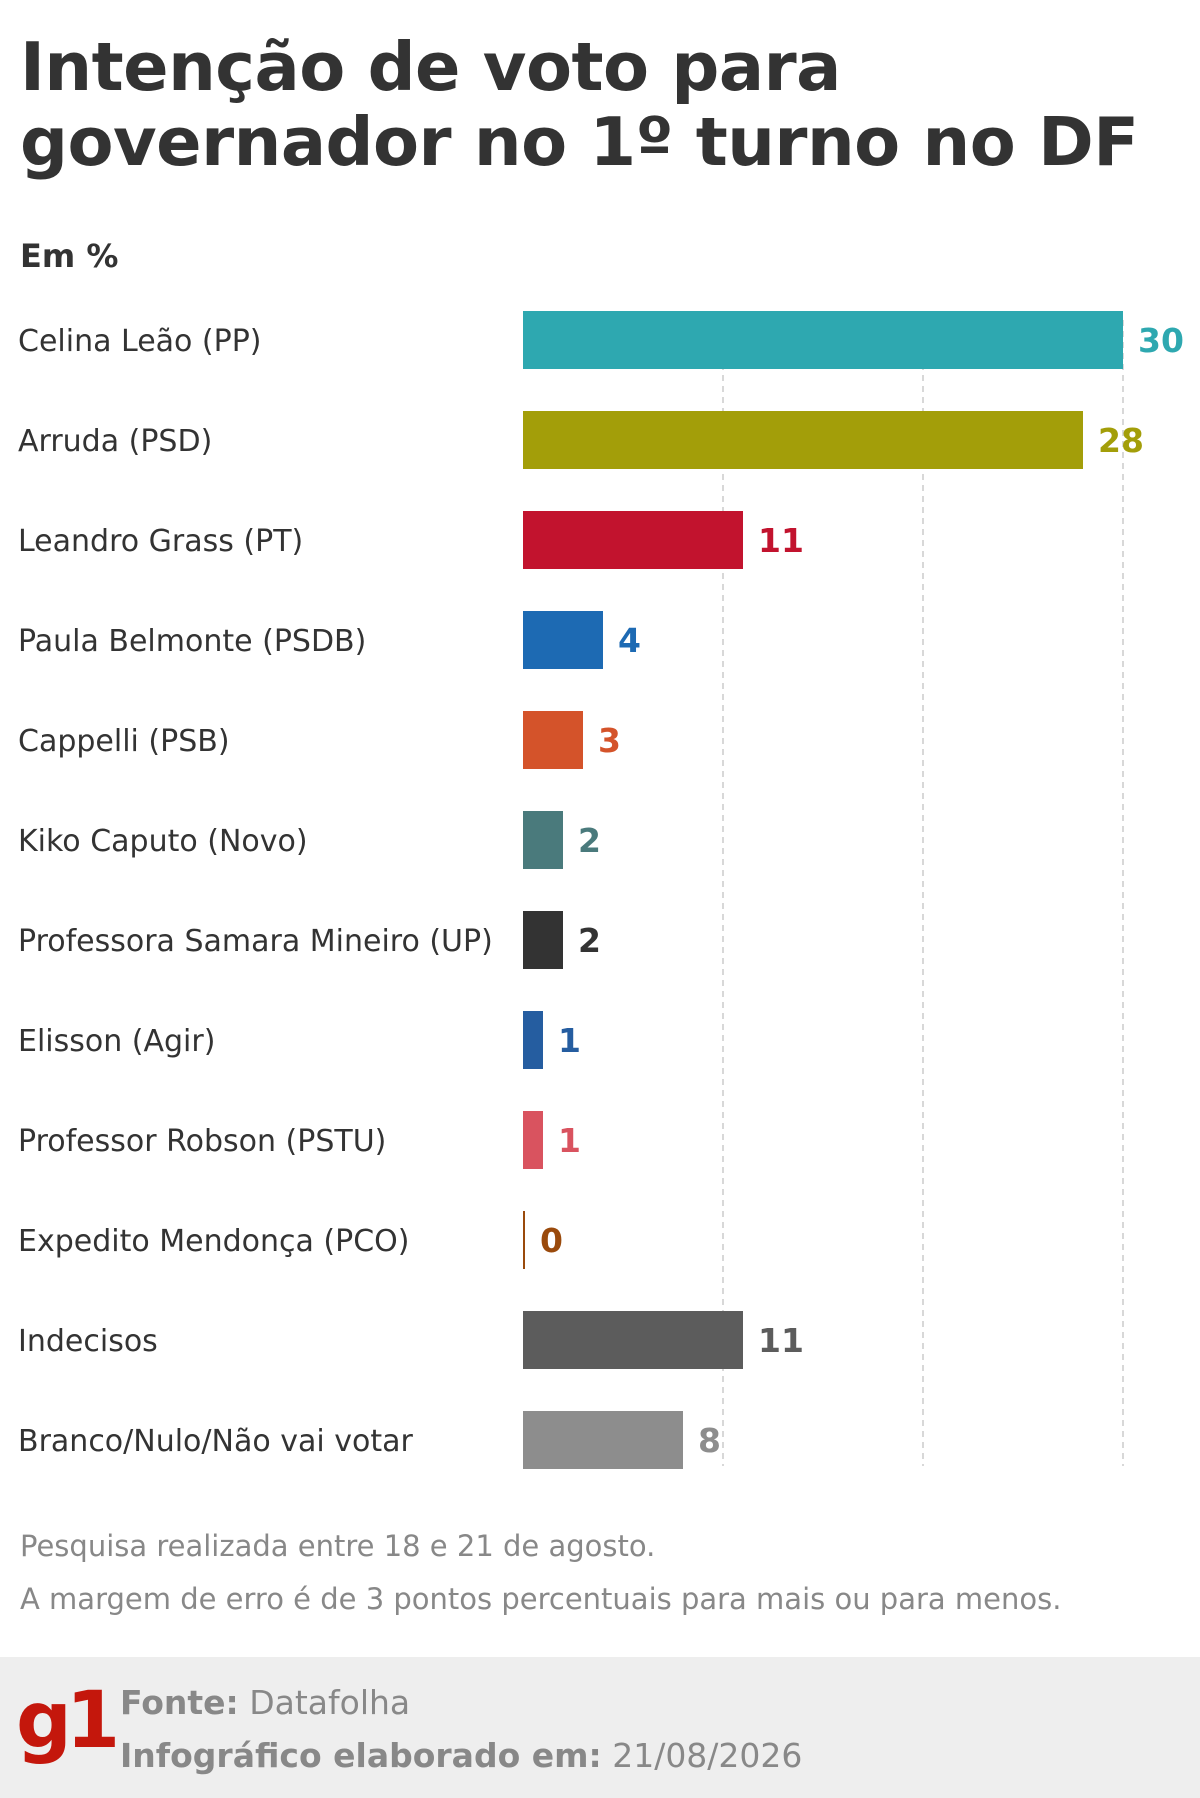  I want to click on value-label: 4, so click(629, 640).